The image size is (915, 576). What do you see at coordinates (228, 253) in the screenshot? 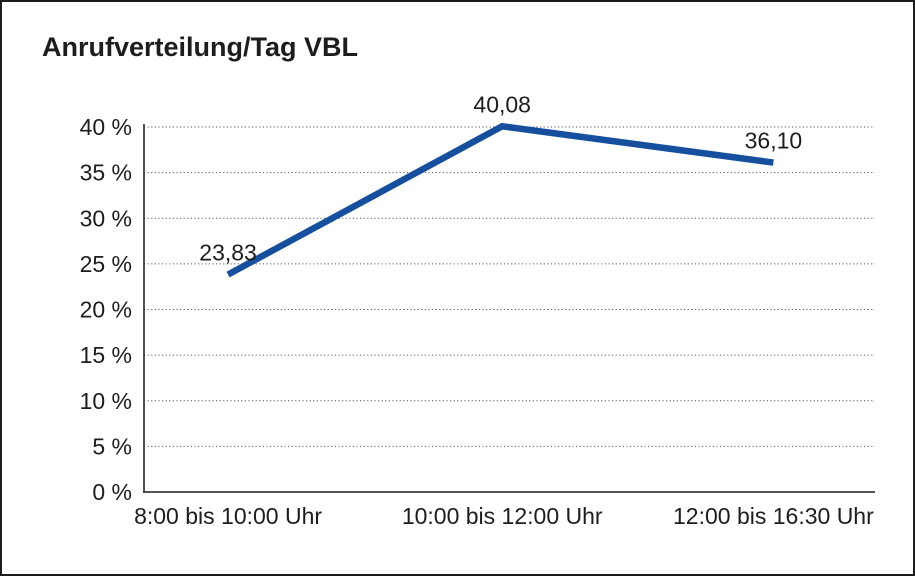
I see `data-point-label: 23,83` at bounding box center [228, 253].